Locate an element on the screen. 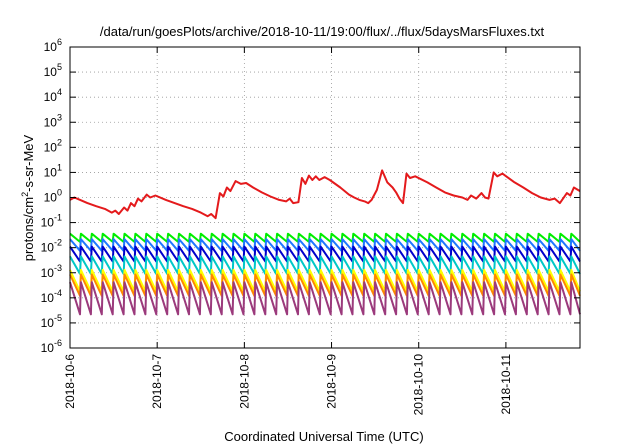  y-axis-label-base: protons/cm is located at coordinates (28, 229).